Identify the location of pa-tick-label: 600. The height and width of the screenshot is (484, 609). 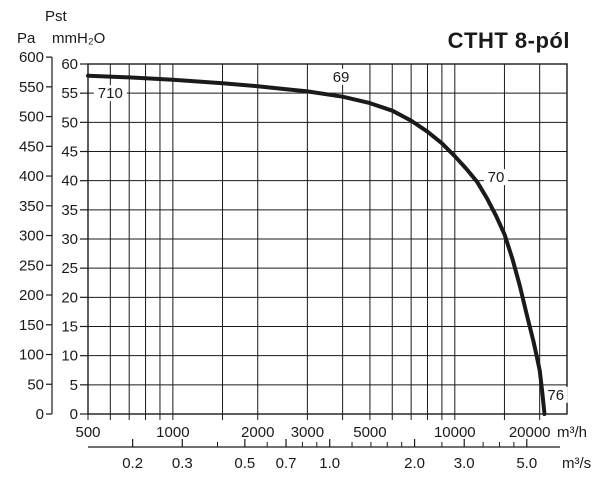
(31, 57).